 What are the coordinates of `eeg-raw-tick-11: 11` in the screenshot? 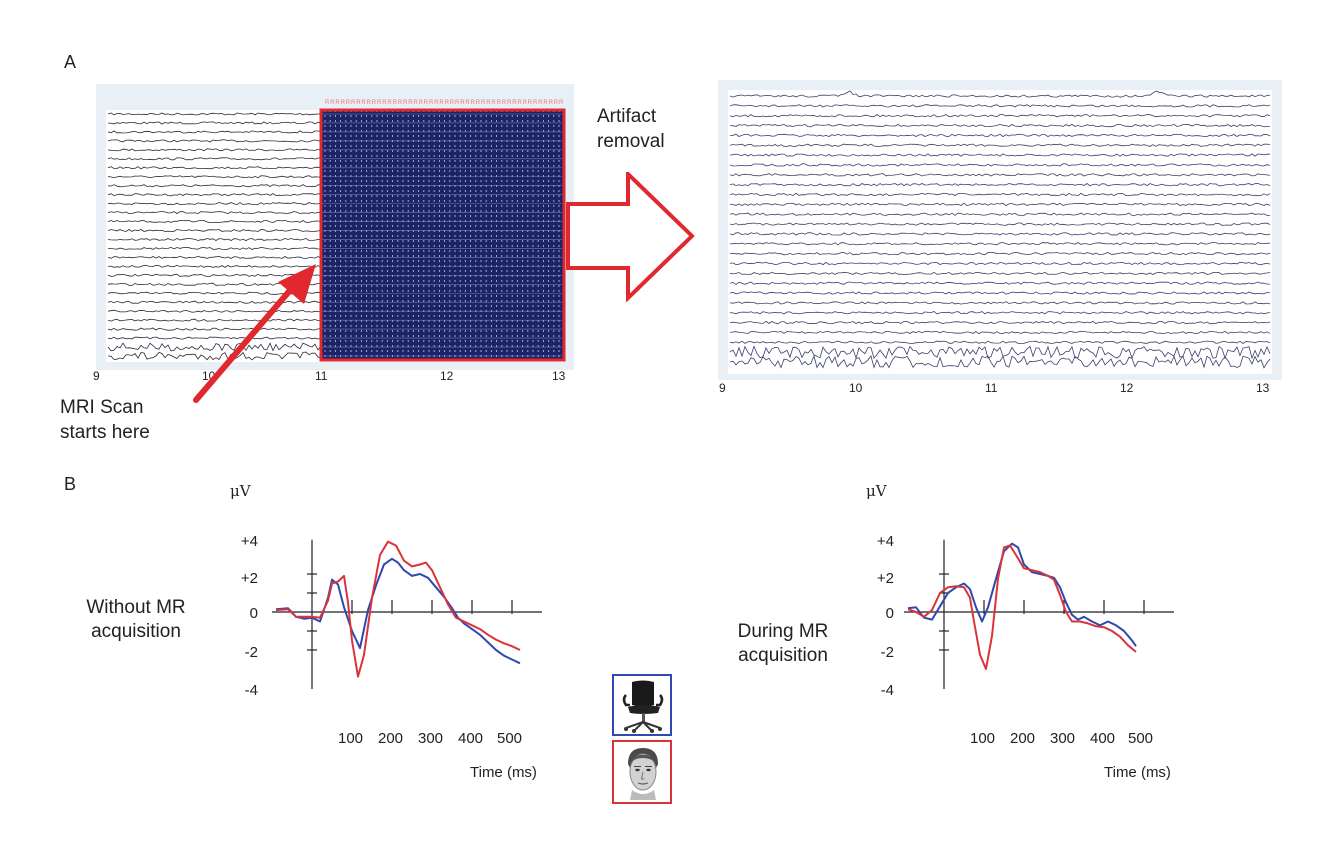 It's located at (321, 376).